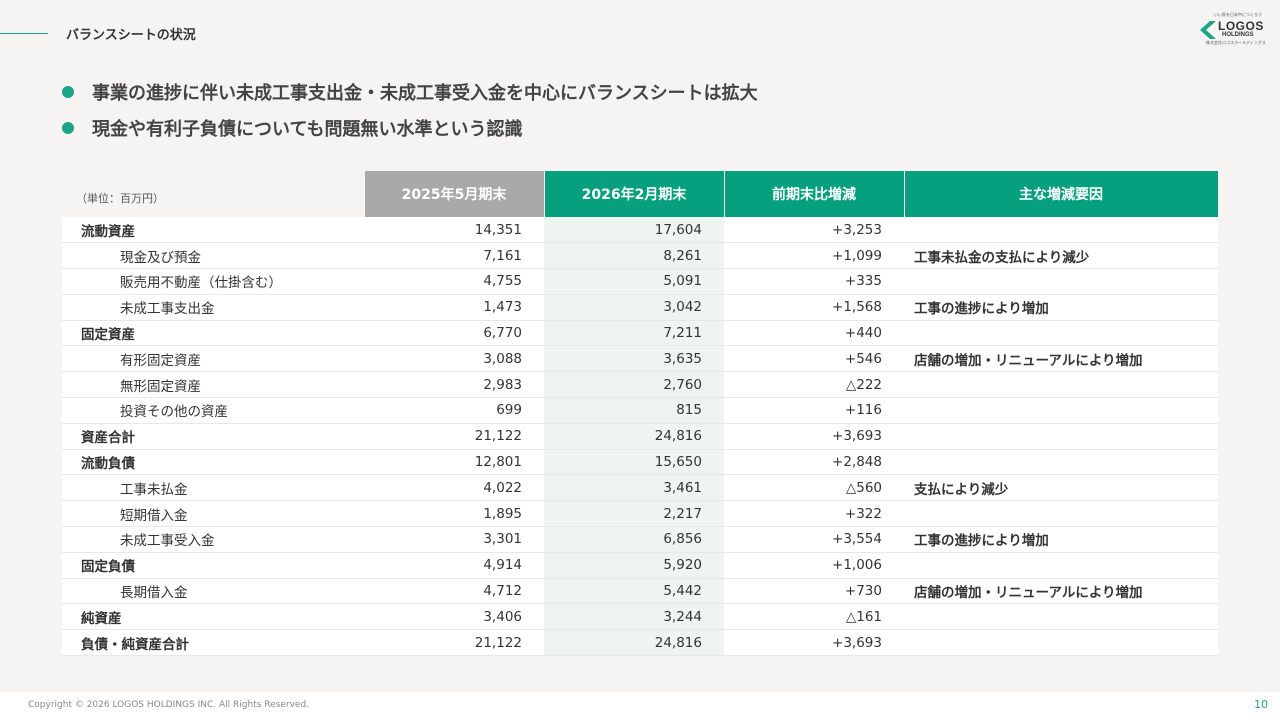 The width and height of the screenshot is (1280, 720). What do you see at coordinates (307, 129) in the screenshot?
I see `bullet-text: 現金や有利子負債についても問題無い水準という認識` at bounding box center [307, 129].